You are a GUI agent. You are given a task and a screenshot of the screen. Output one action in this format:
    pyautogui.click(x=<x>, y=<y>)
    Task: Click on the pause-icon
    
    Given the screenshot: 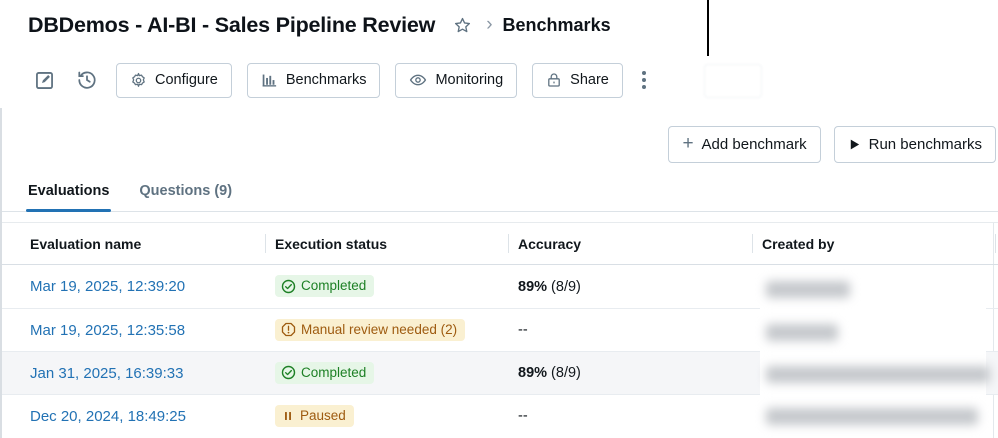 What is the action you would take?
    pyautogui.click(x=288, y=416)
    